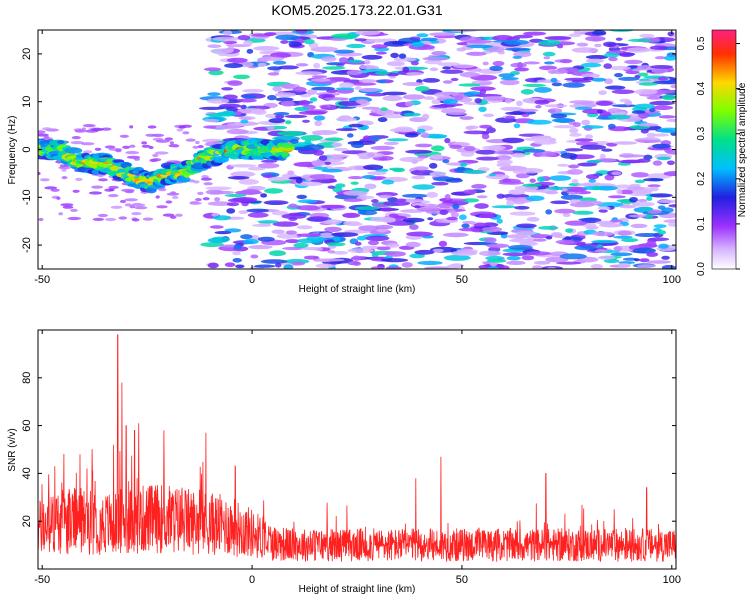  I want to click on snr-y-tick-label: 60, so click(27, 425).